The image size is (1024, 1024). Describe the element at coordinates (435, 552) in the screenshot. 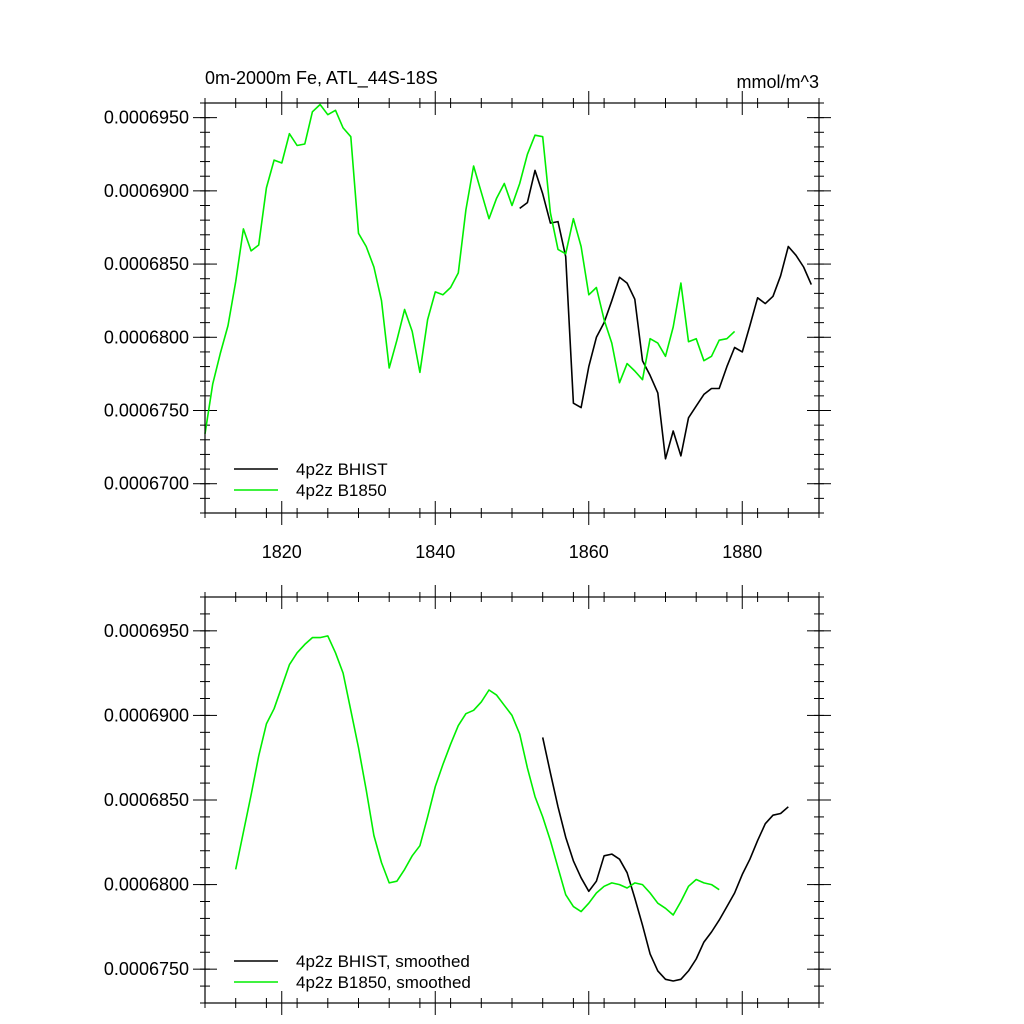

I see `x-tick-label-1840: 1840` at that location.